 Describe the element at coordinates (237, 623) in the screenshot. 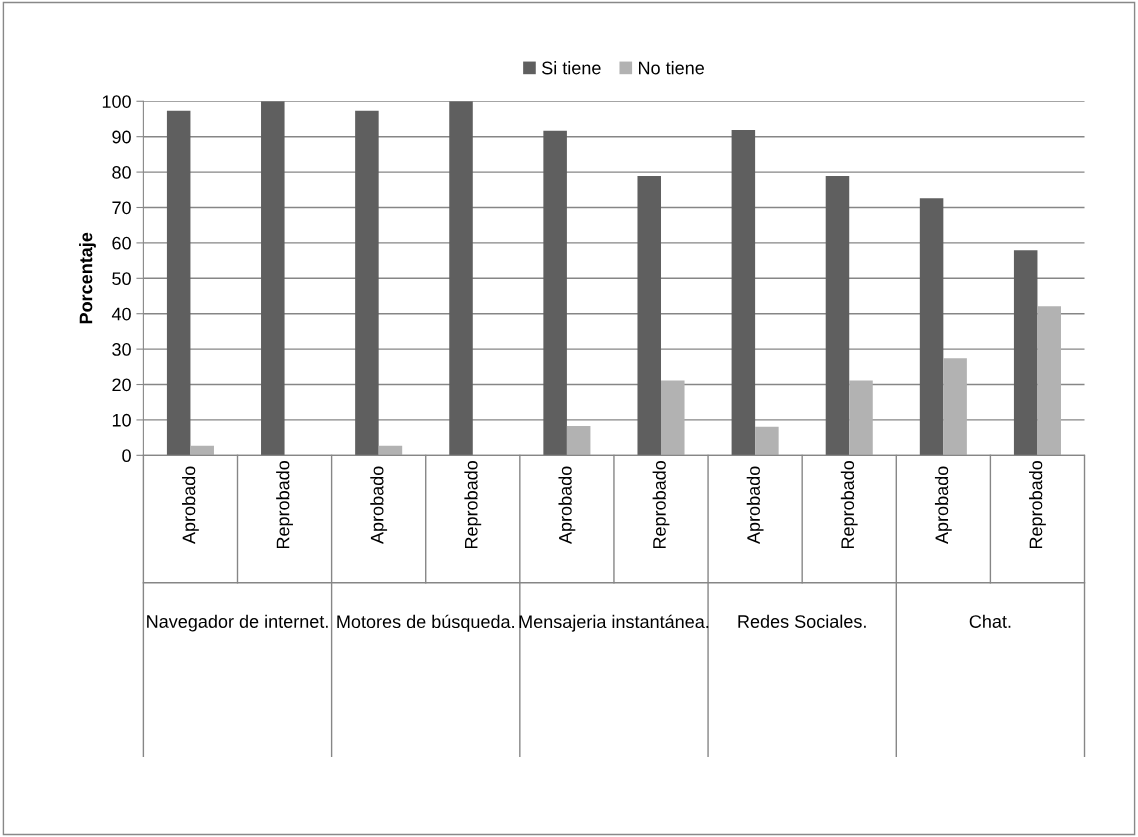

I see `text: Navegador de internet.` at that location.